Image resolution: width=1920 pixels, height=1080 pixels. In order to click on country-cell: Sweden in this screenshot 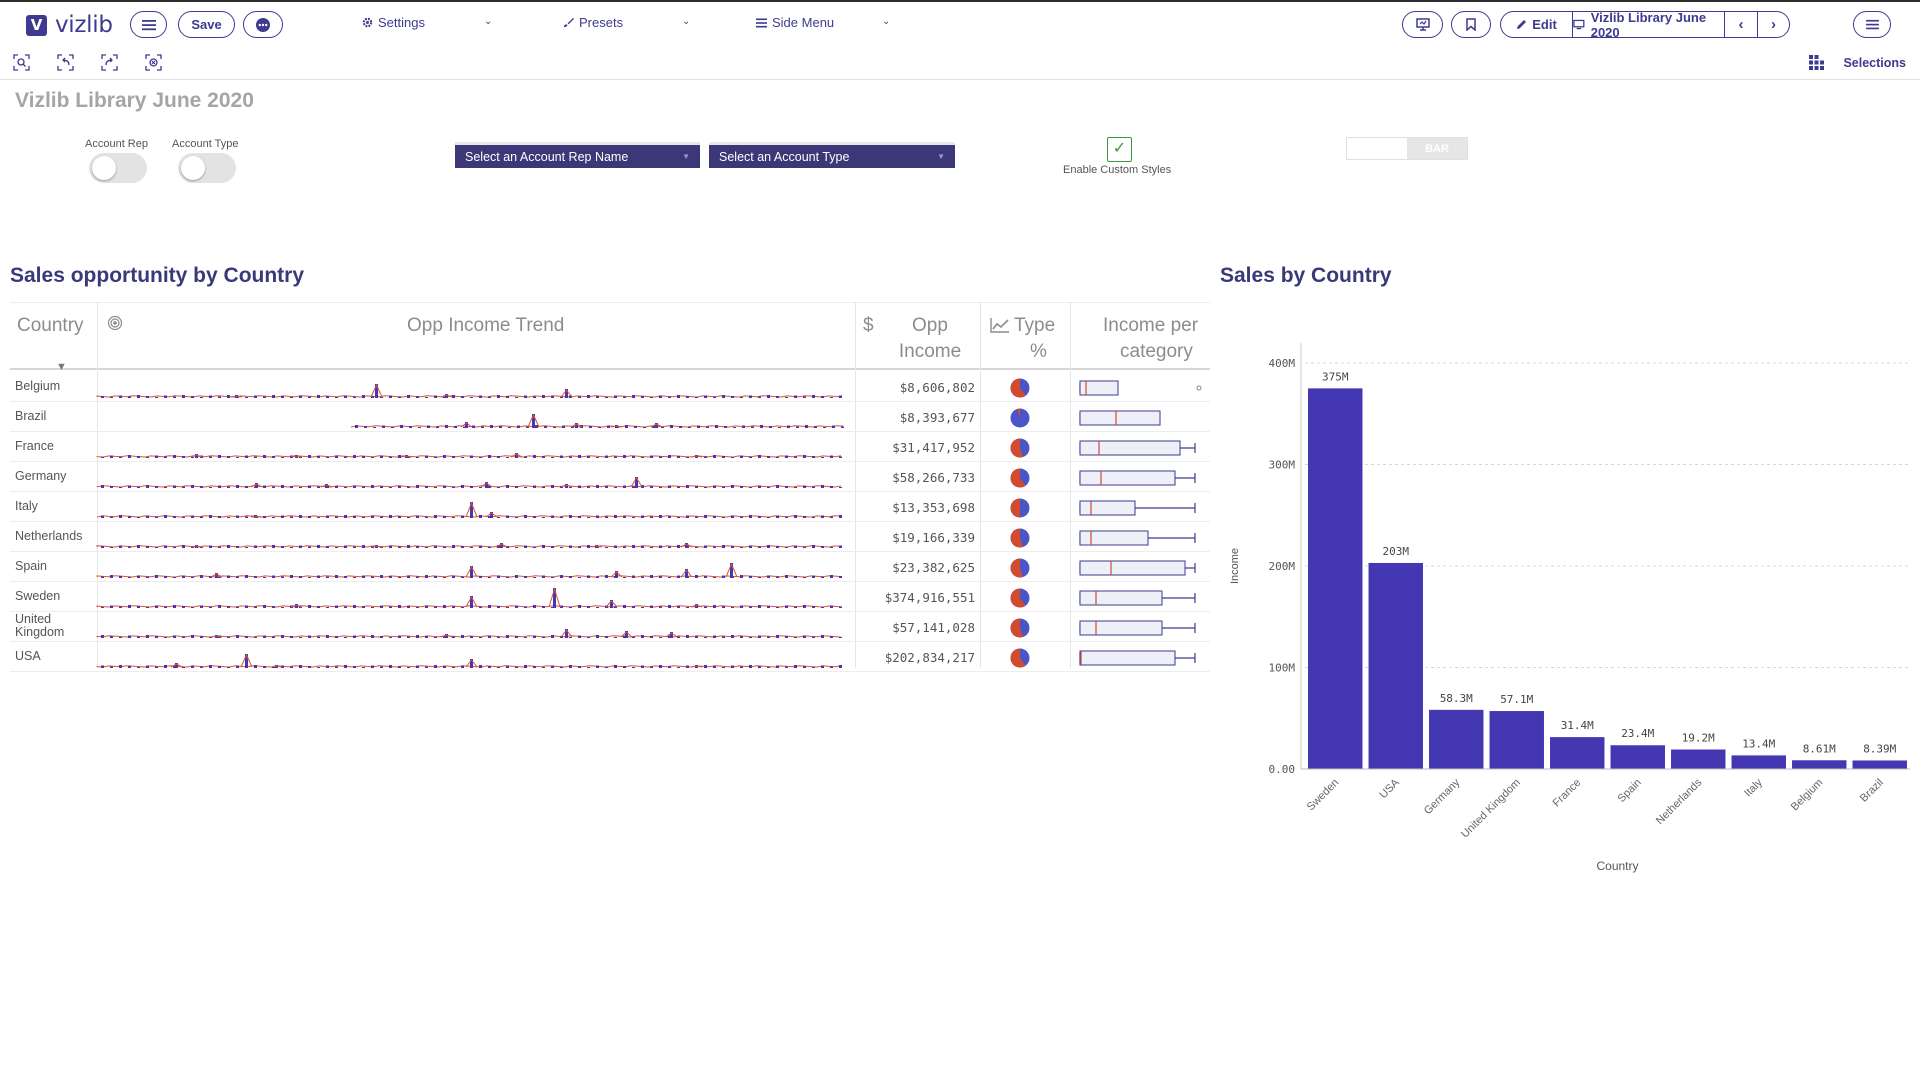, I will do `click(38, 596)`.